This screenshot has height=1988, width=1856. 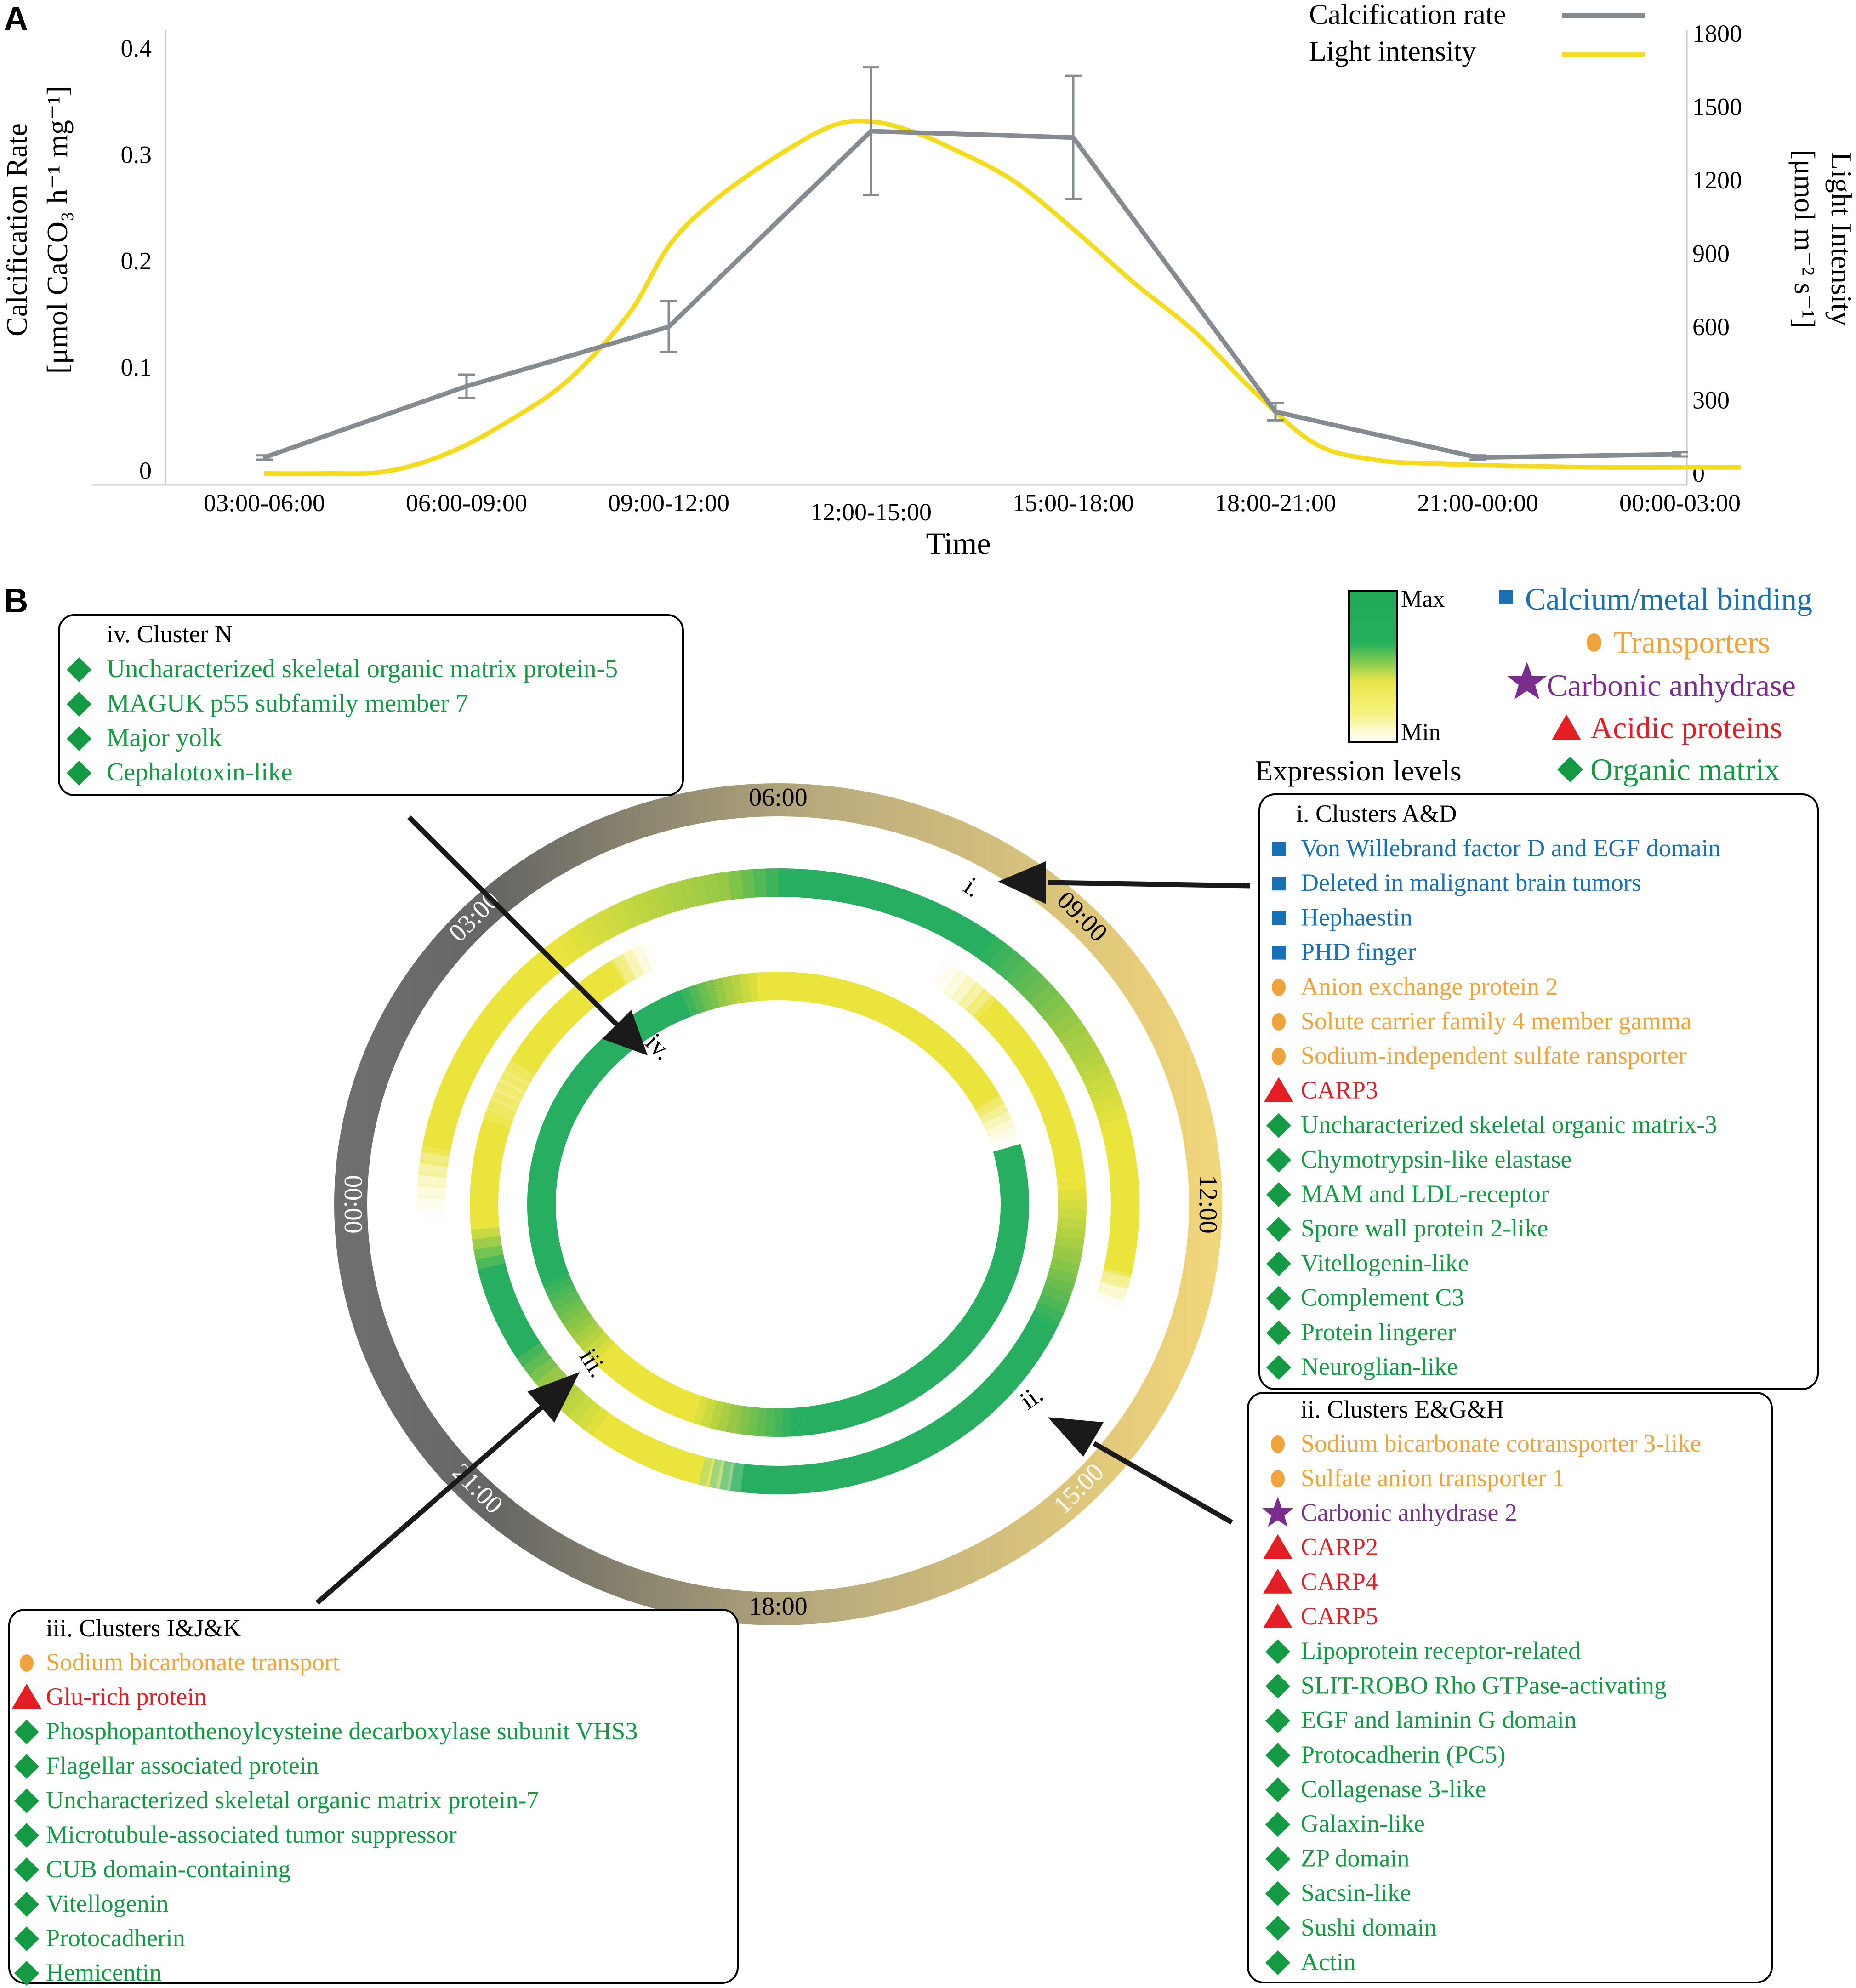 What do you see at coordinates (1149, 884) in the screenshot?
I see `arrow-i` at bounding box center [1149, 884].